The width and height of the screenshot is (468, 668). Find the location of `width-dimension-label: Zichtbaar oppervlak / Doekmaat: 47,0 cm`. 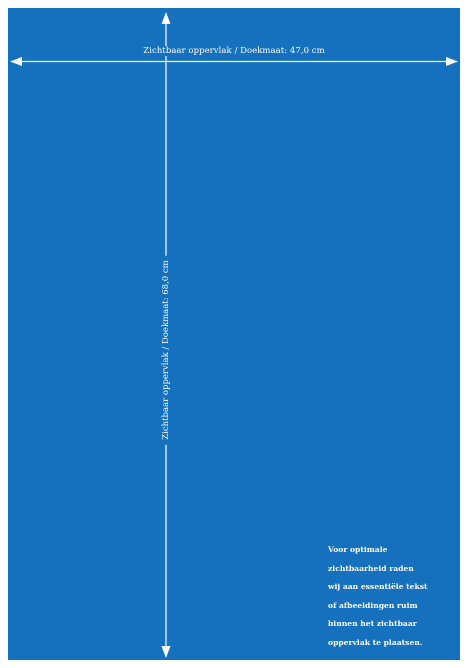

width-dimension-label: Zichtbaar oppervlak / Doekmaat: 47,0 cm is located at coordinates (234, 51).